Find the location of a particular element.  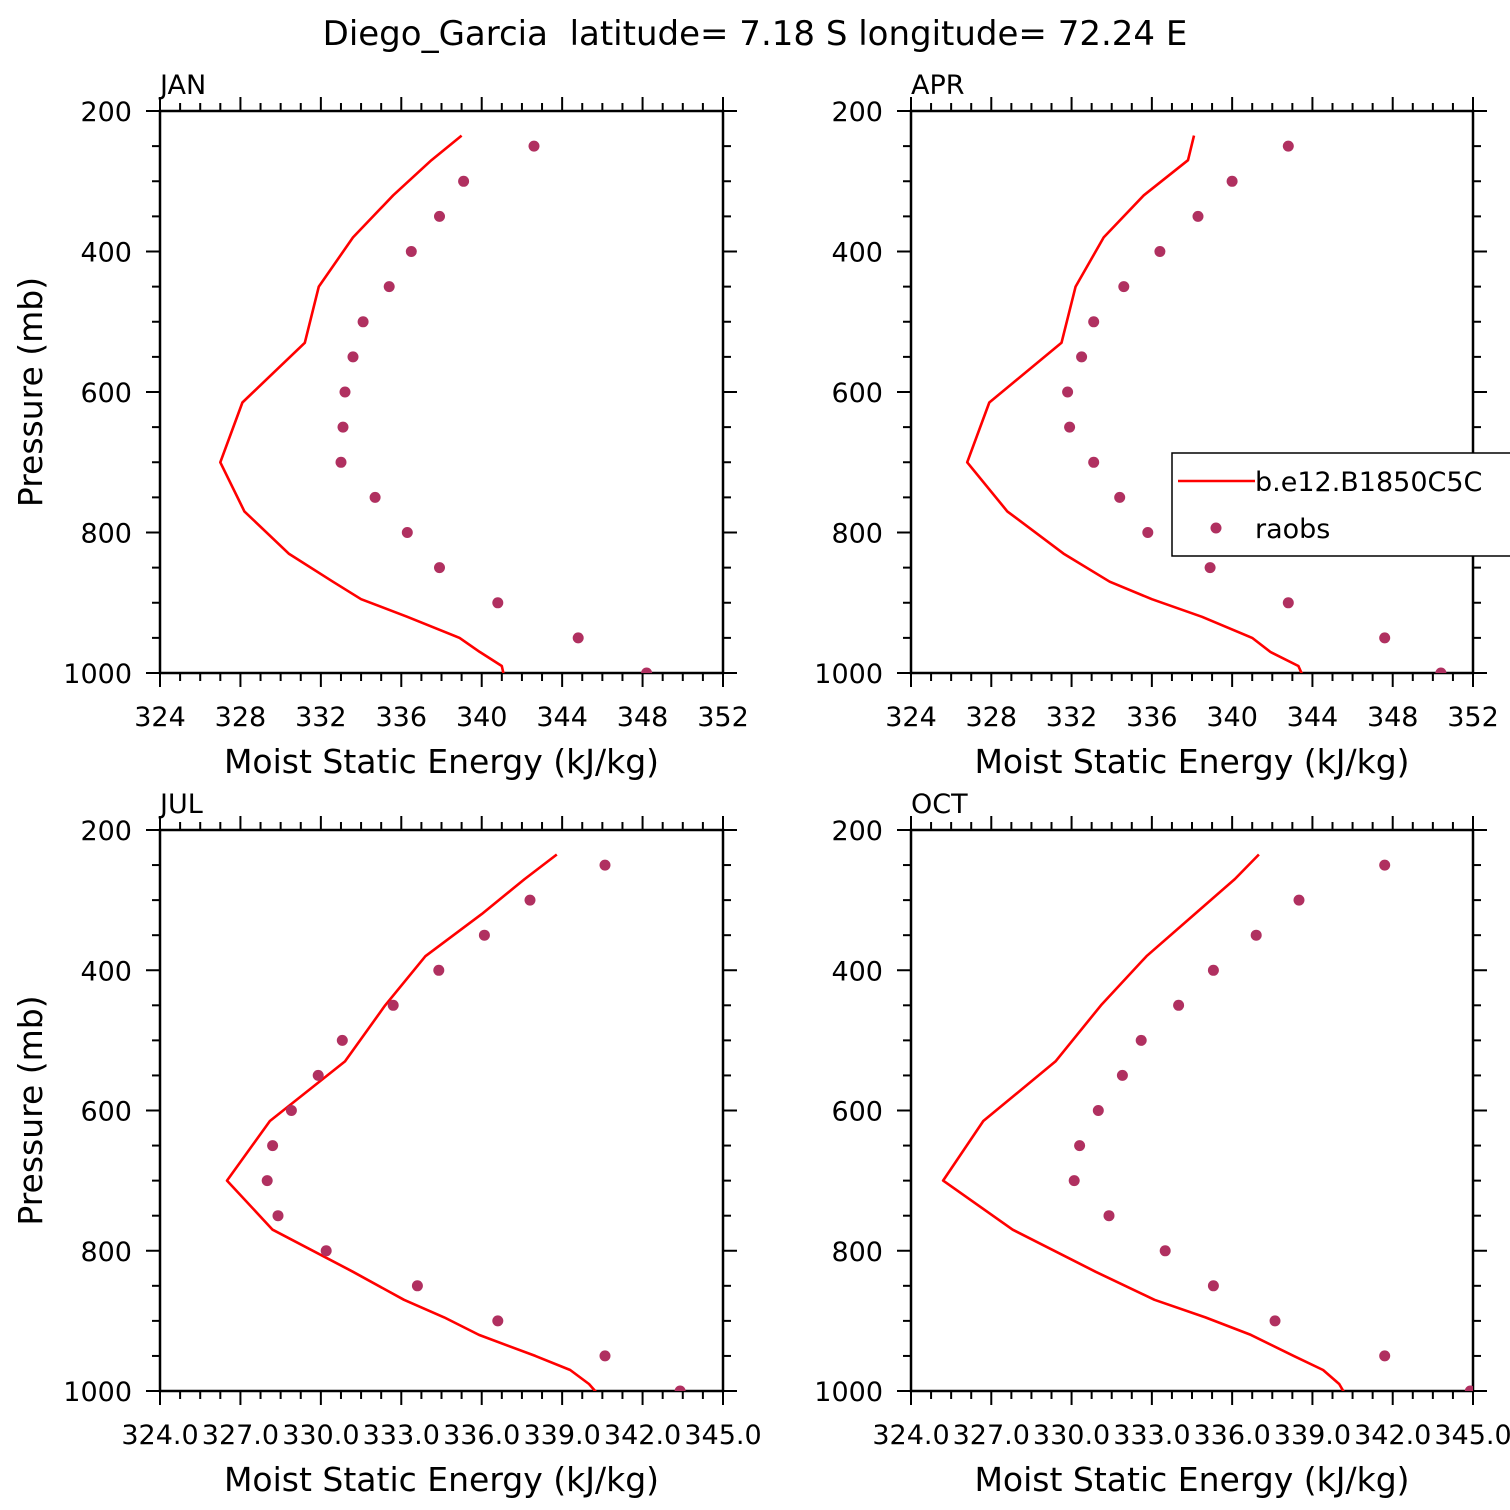

x-tick-label: 340 is located at coordinates (482, 717).